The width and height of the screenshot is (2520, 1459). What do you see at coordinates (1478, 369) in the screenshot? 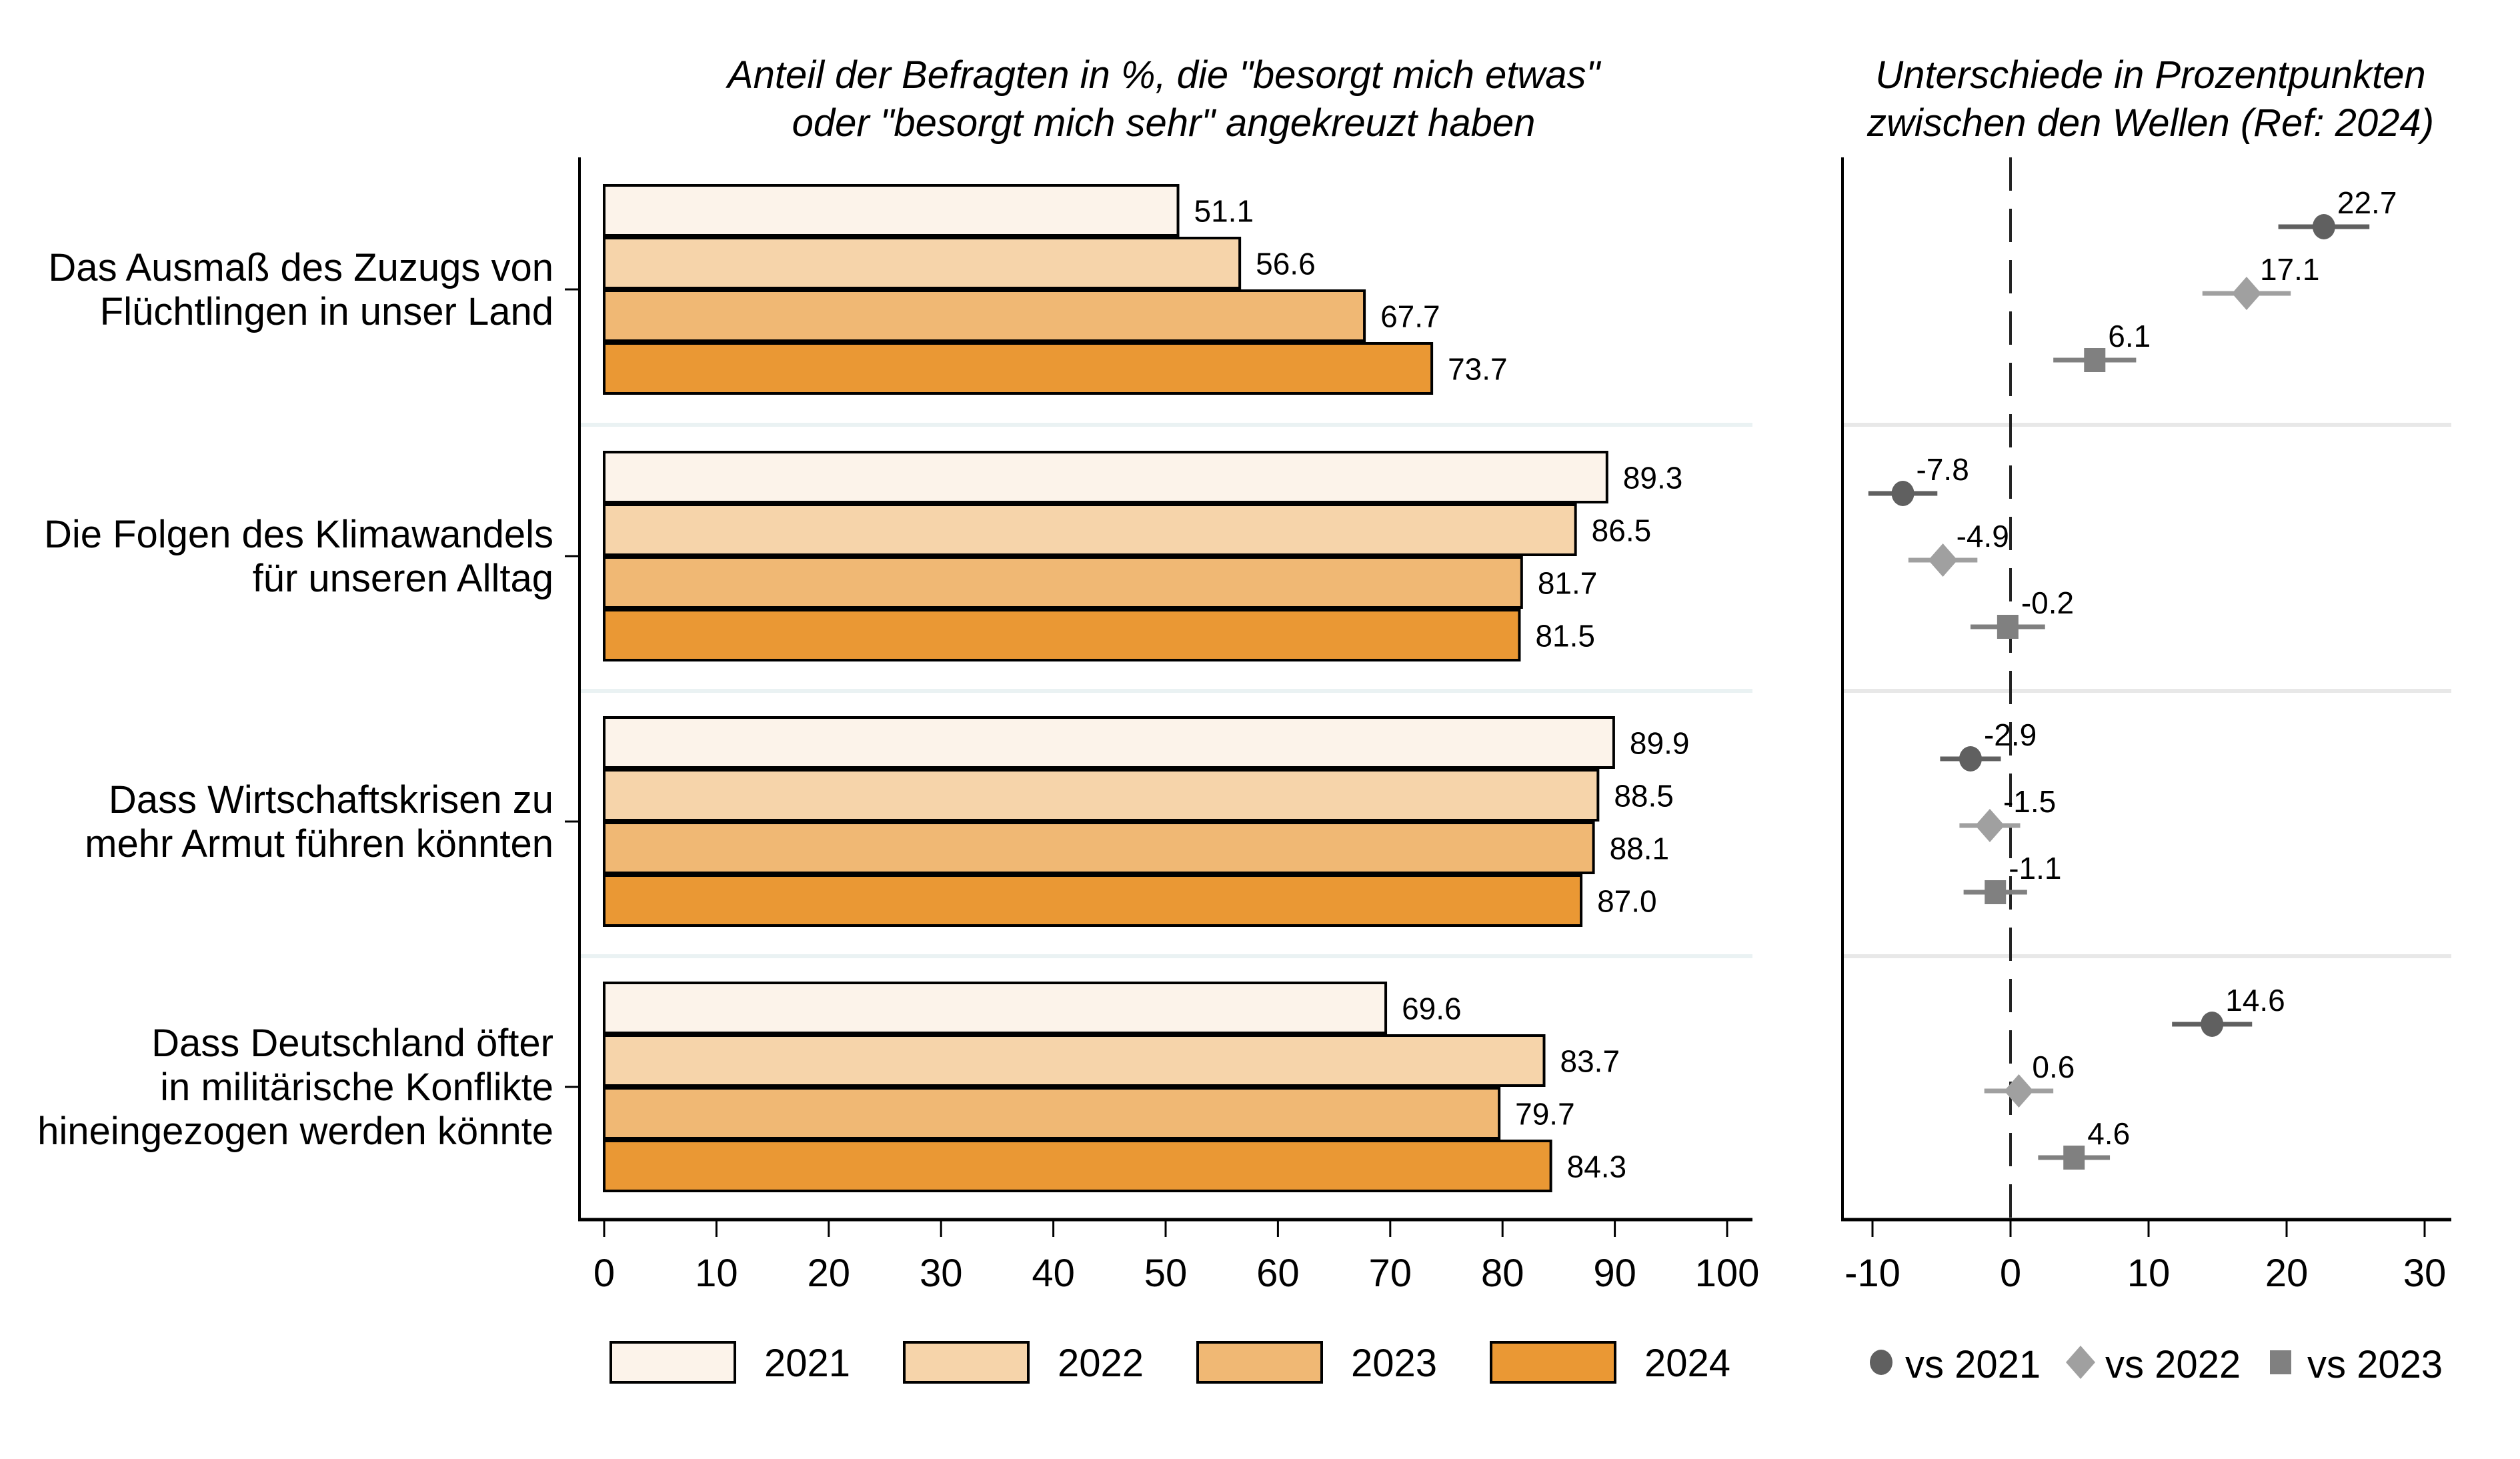
I see `bar-value-label: 73.7` at bounding box center [1478, 369].